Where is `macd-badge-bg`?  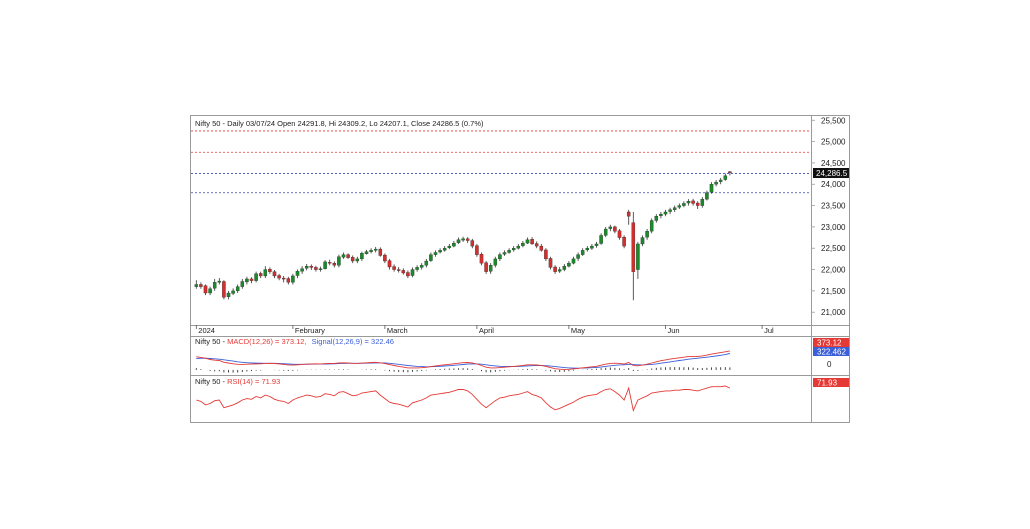 macd-badge-bg is located at coordinates (831, 342).